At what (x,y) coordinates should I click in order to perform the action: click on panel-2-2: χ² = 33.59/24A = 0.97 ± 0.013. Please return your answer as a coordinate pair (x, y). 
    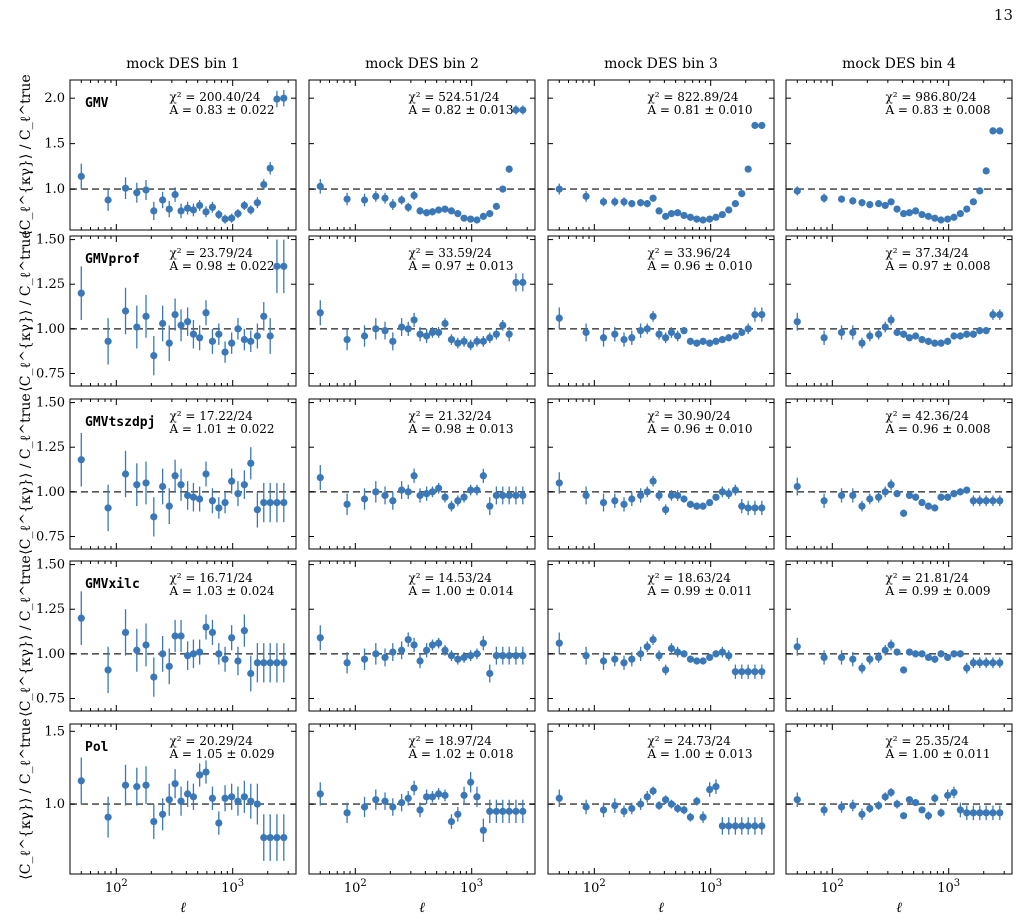
    Looking at the image, I should click on (422, 311).